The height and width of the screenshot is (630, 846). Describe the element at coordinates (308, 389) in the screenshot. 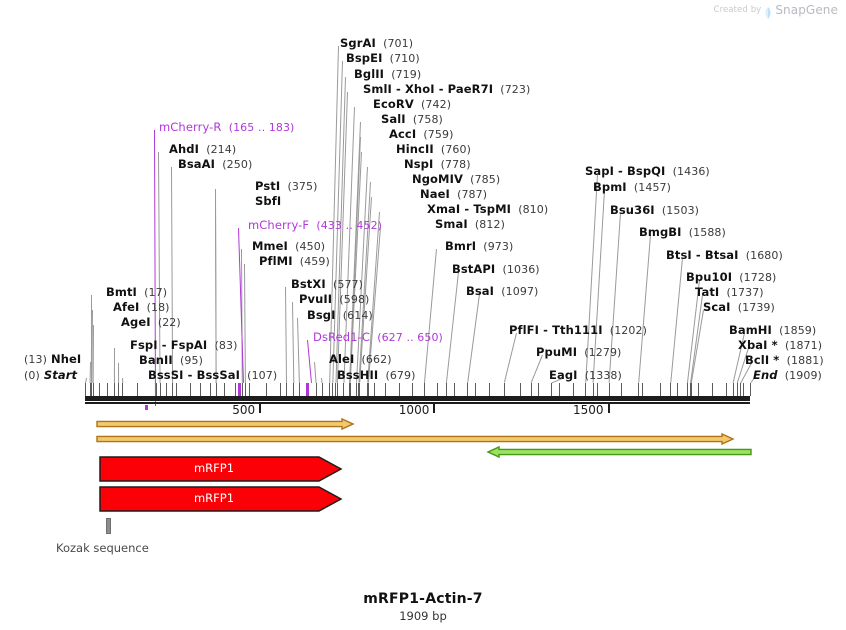

I see `primer-tick` at that location.